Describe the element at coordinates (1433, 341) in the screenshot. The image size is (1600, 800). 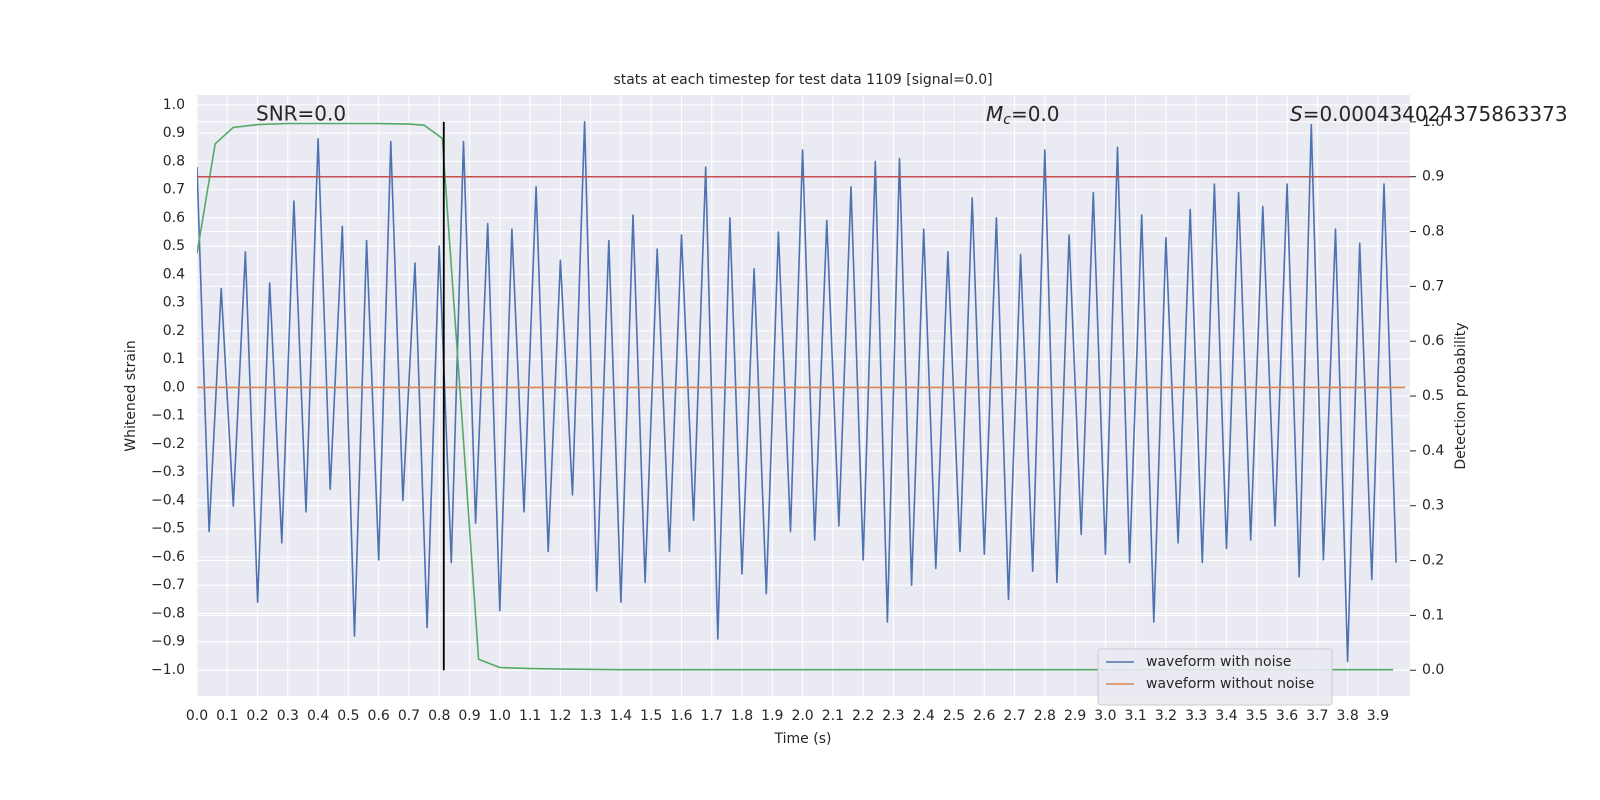
I see `y2-tick-label: 0.6` at that location.